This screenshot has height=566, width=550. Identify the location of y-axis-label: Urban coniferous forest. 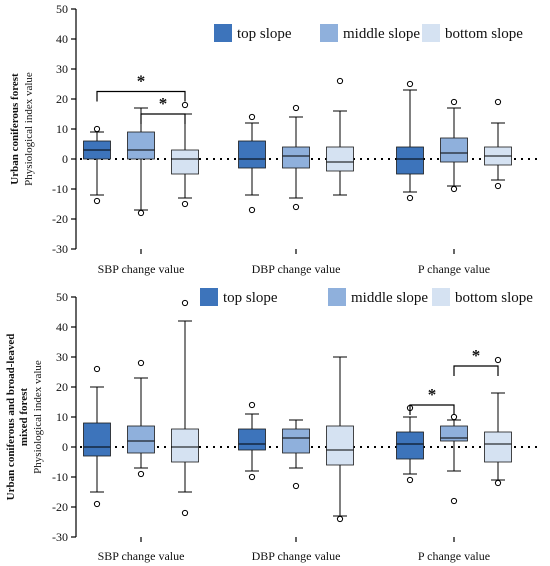
(15, 129).